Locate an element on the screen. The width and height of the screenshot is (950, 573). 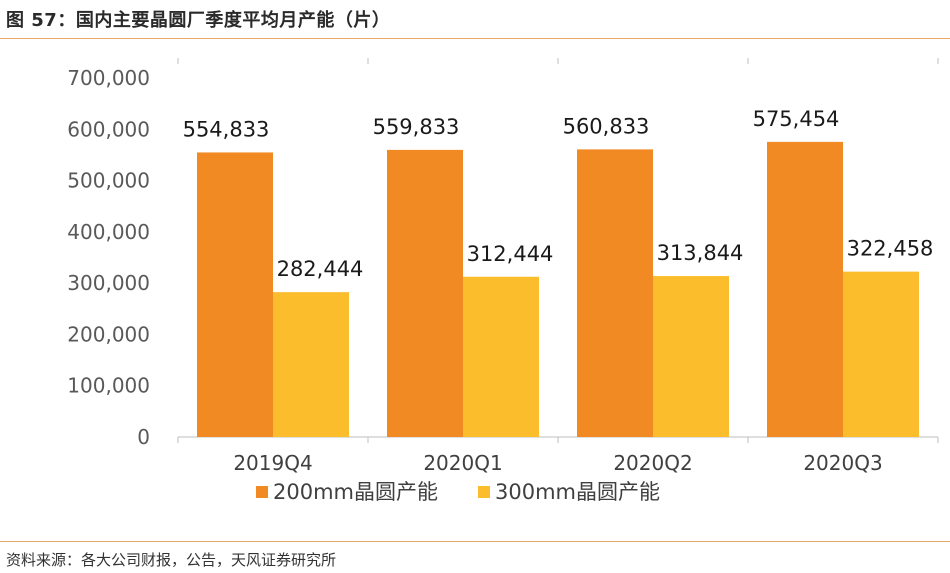
data-label: 559,833 is located at coordinates (416, 127).